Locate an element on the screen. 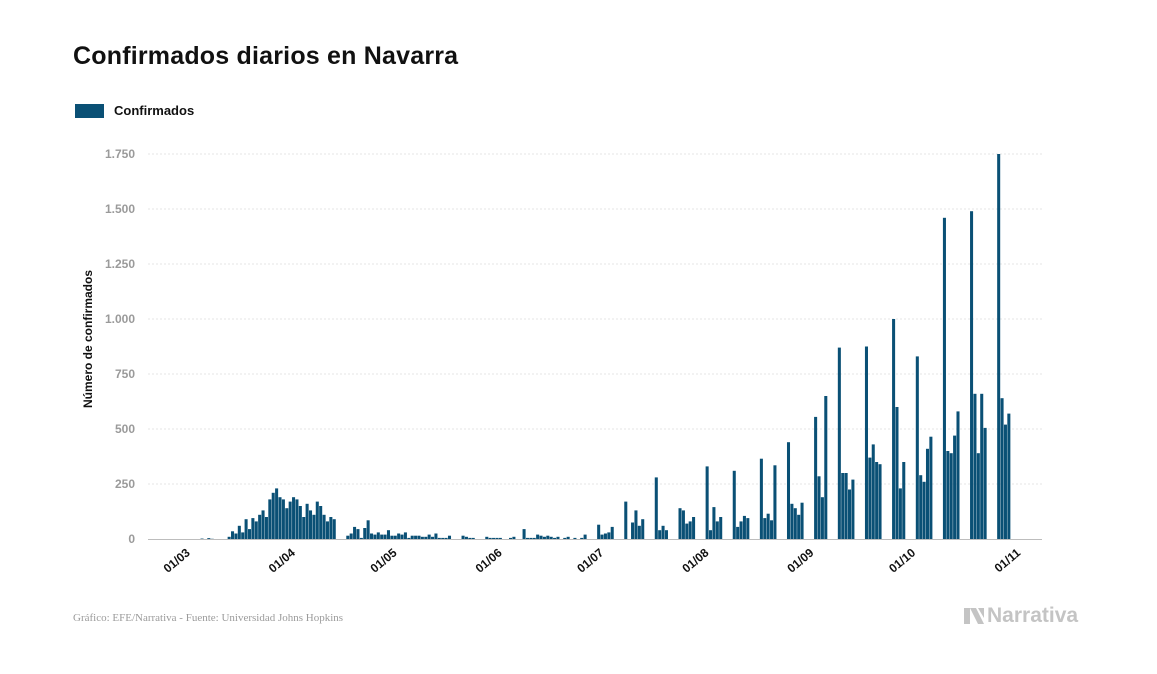 This screenshot has width=1157, height=674. y-axis-label: Número de confirmados is located at coordinates (88, 339).